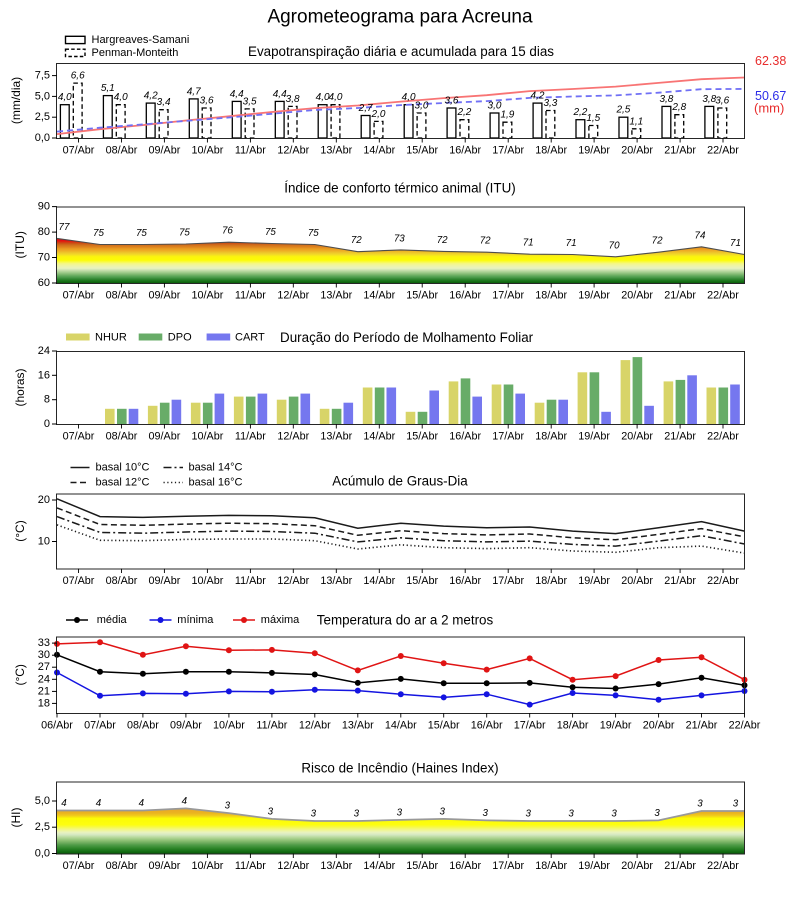 This screenshot has height=900, width=800. What do you see at coordinates (44, 667) in the screenshot?
I see `svg-text: 27` at bounding box center [44, 667].